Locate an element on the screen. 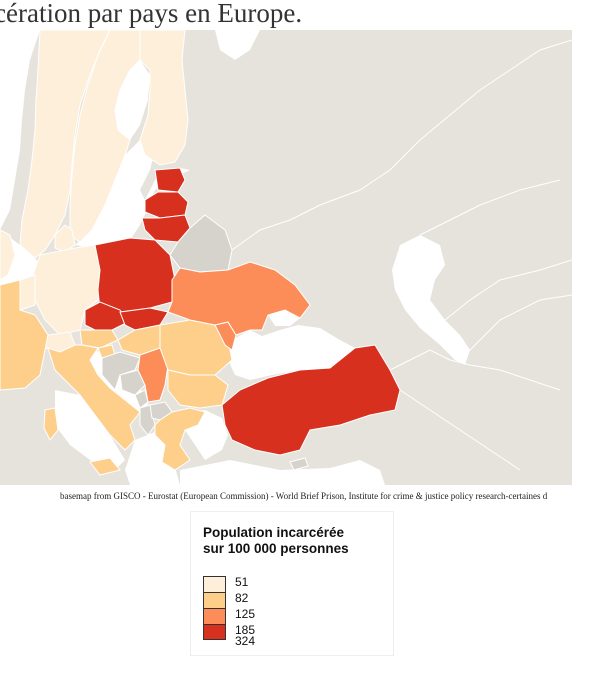 This screenshot has height=700, width=600. tyrrhenian-sea is located at coordinates (90, 430).